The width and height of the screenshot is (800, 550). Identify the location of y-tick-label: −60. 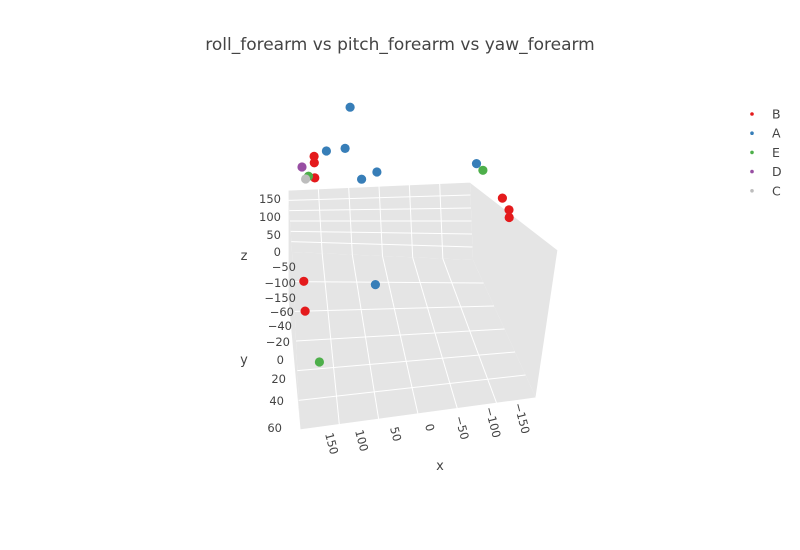
(282, 312).